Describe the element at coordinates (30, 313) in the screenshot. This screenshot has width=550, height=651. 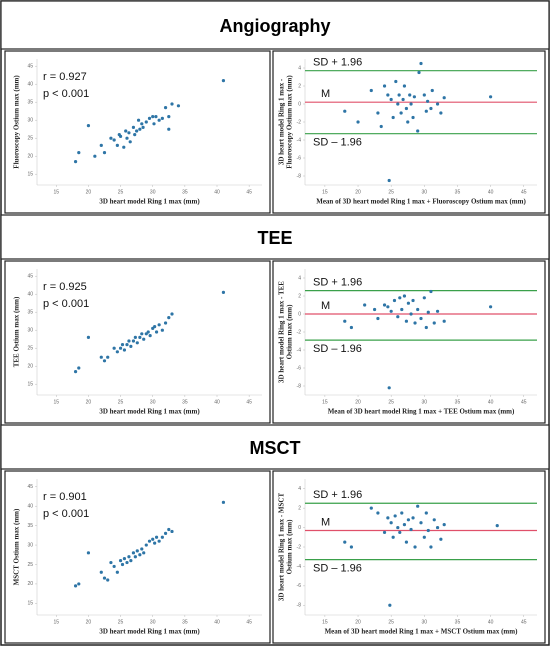
I see `y-tick-label: 35` at that location.